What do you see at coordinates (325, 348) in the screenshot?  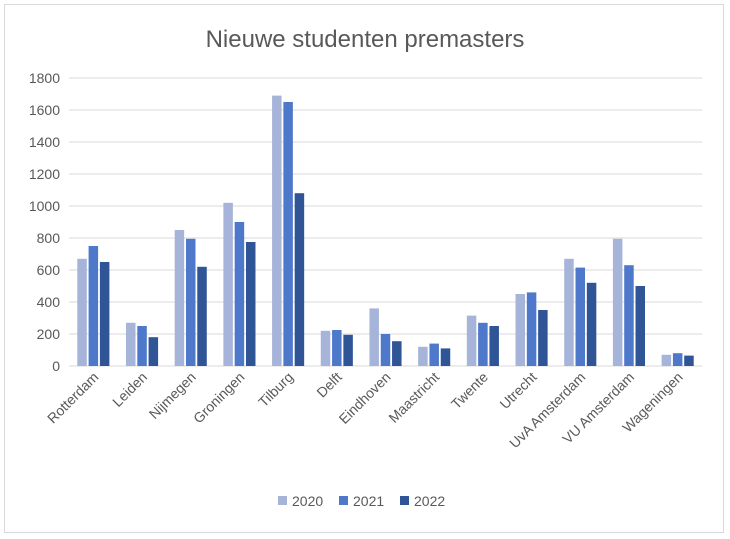 I see `bar-2020-delft` at bounding box center [325, 348].